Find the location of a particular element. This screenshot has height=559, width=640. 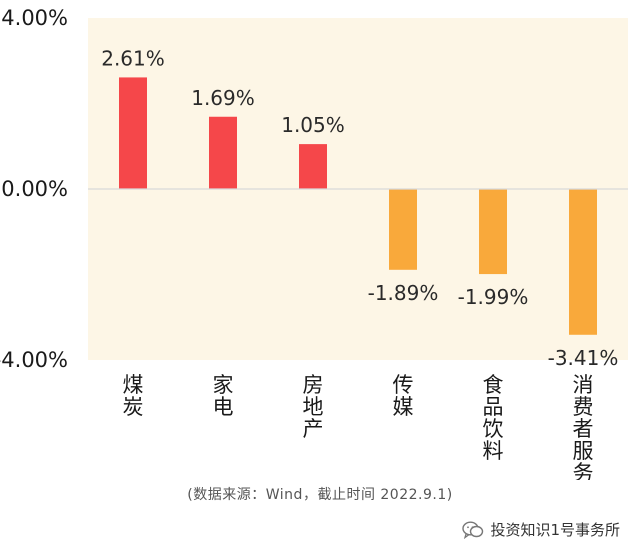

y-tick-label: 4.00% is located at coordinates (34, 18).